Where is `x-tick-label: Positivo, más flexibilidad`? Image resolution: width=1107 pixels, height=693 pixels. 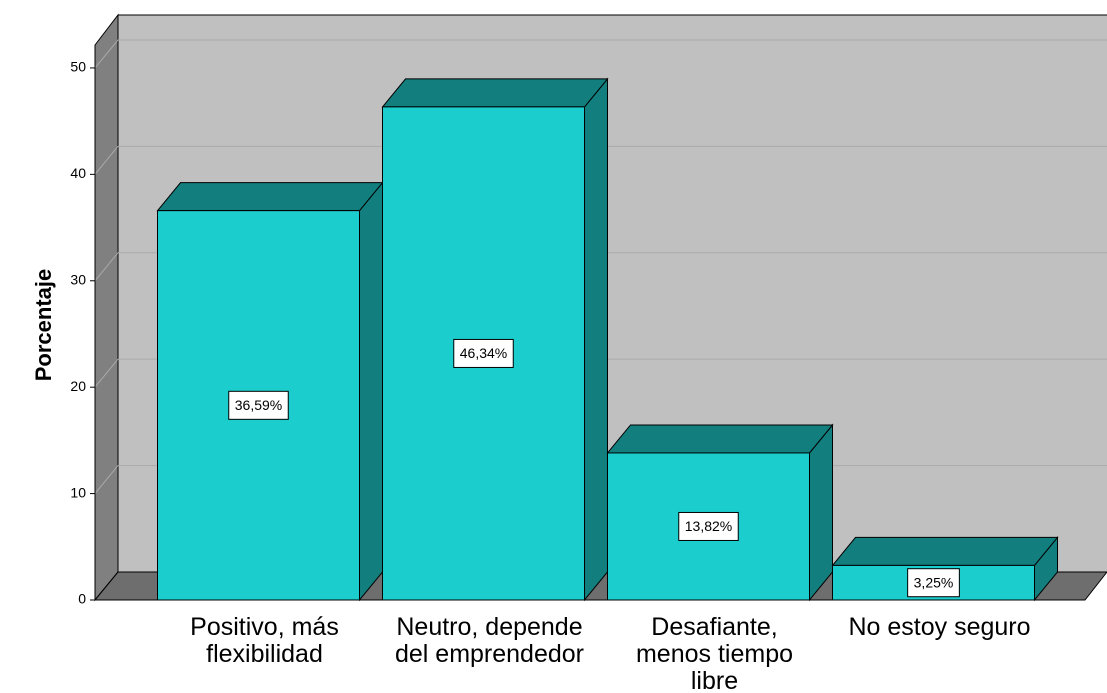
x-tick-label: Positivo, más flexibilidad is located at coordinates (264, 640).